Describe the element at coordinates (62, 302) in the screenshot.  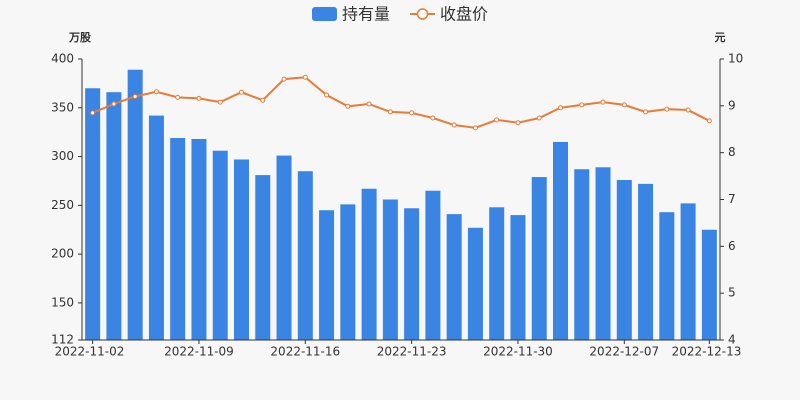
I see `y-tick-label: 150` at that location.